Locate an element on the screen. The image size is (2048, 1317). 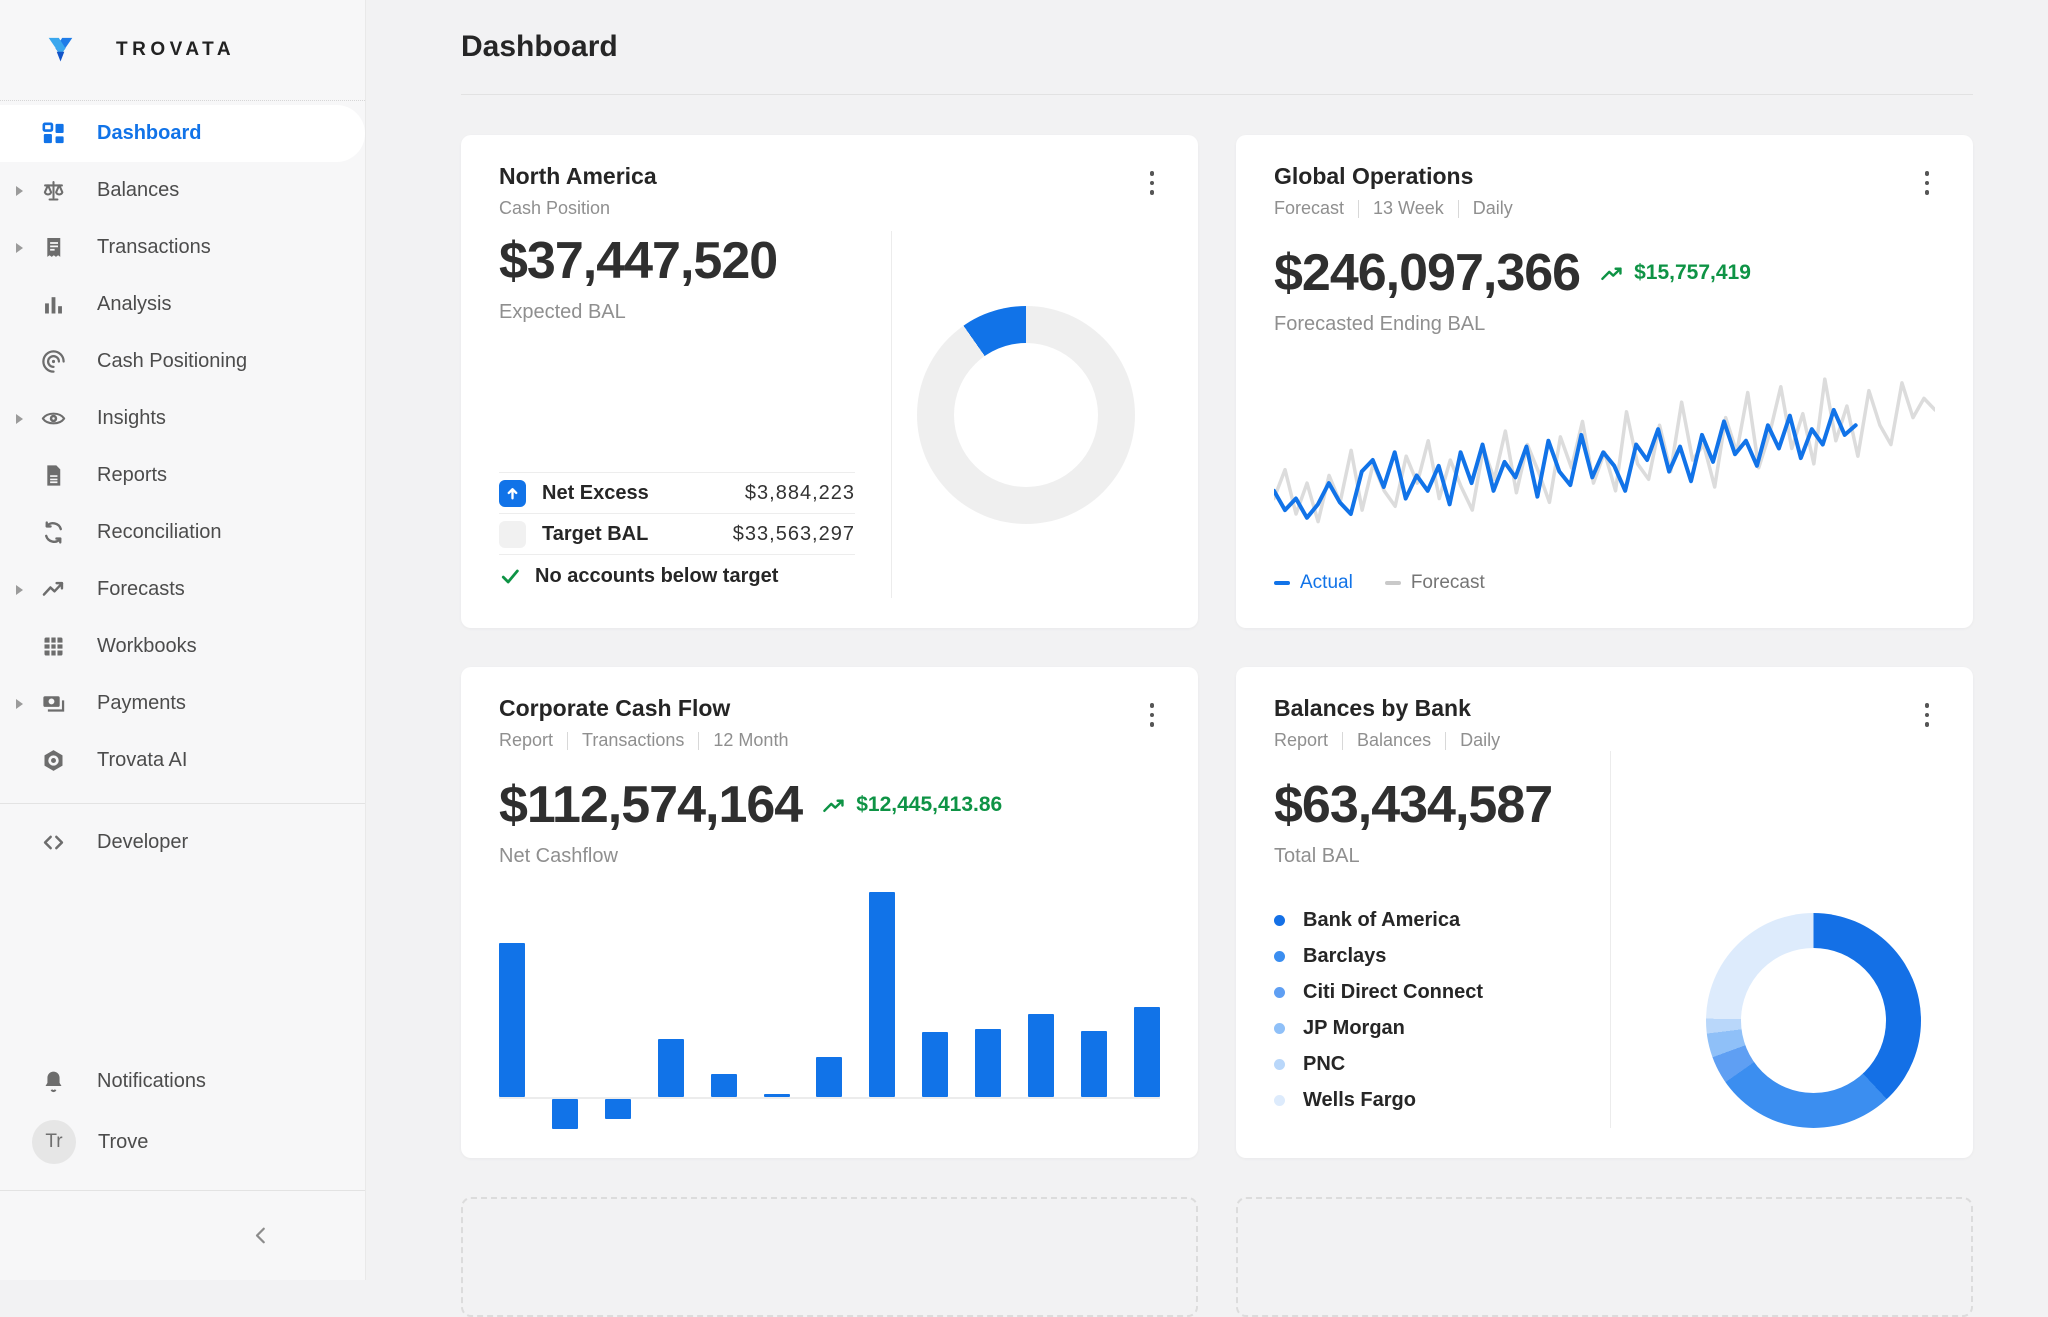
chart-legend: Actual Forecast is located at coordinates (1604, 583).